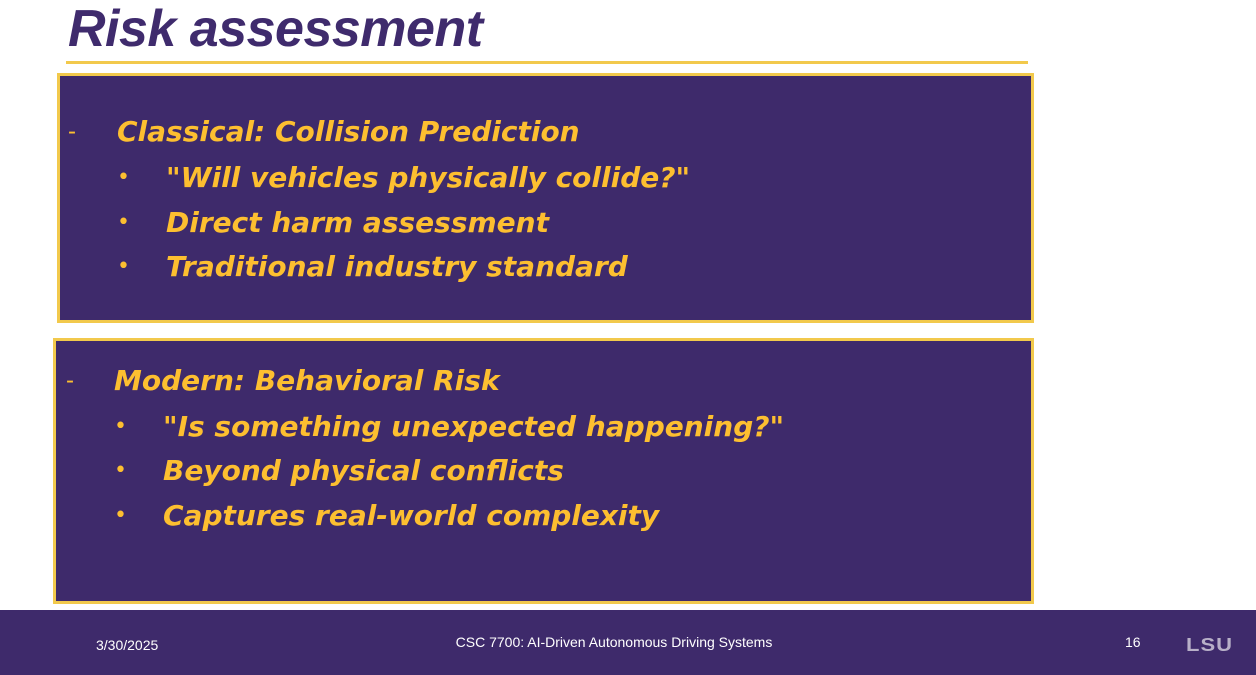 Image resolution: width=1256 pixels, height=675 pixels. I want to click on title-underline, so click(547, 62).